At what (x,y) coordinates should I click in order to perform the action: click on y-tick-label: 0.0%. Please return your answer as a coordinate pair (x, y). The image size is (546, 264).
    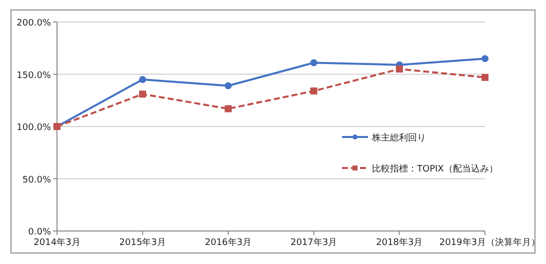
    Looking at the image, I should click on (40, 233).